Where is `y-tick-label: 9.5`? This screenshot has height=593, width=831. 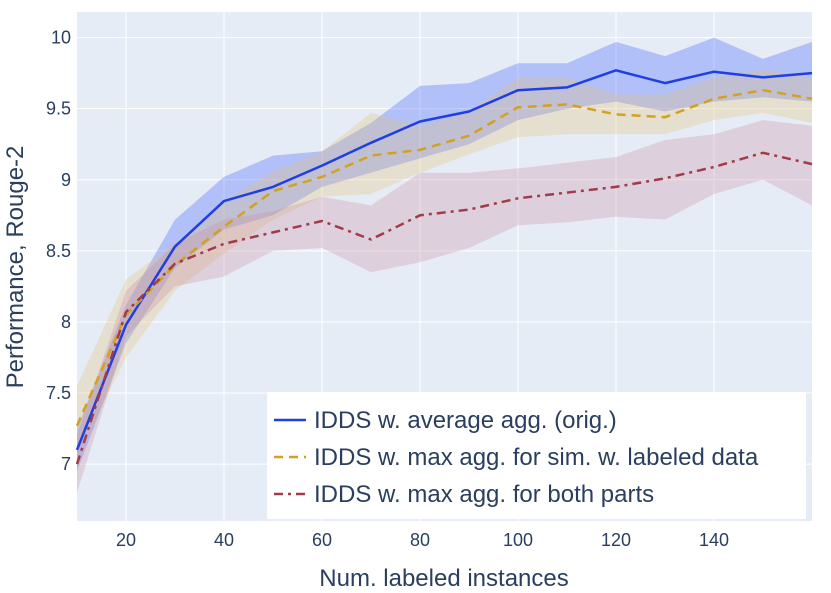 y-tick-label: 9.5 is located at coordinates (58, 109).